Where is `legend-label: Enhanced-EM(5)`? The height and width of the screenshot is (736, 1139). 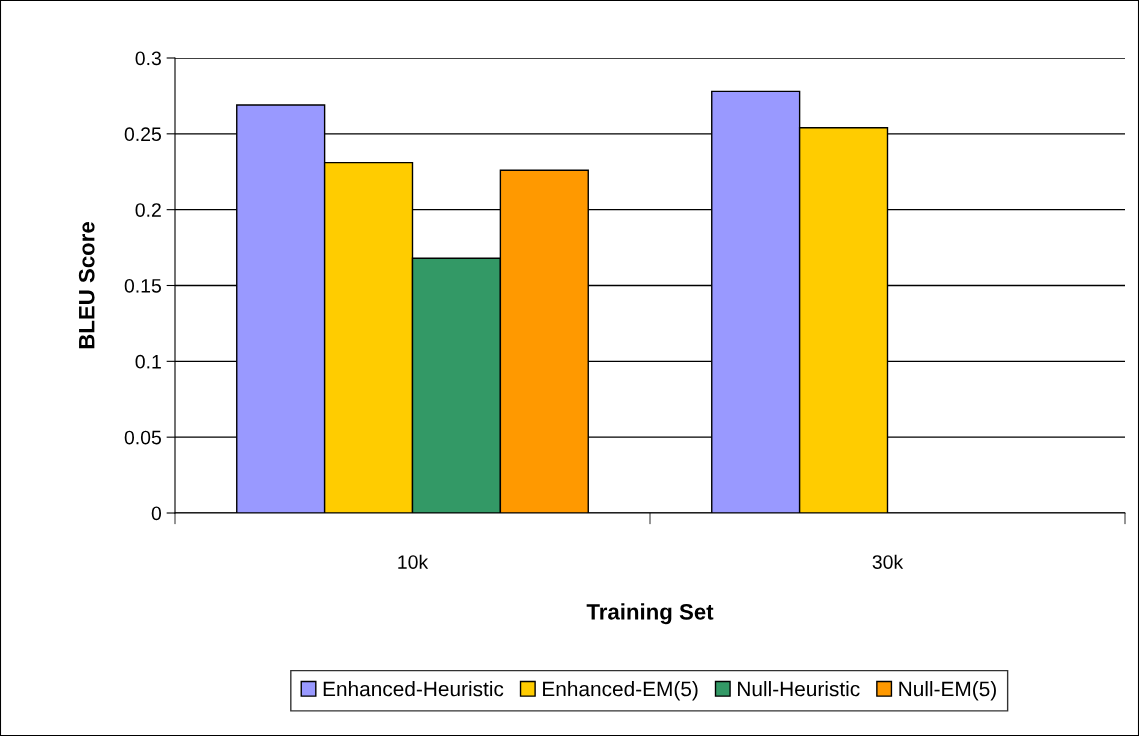
legend-label: Enhanced-EM(5) is located at coordinates (620, 691).